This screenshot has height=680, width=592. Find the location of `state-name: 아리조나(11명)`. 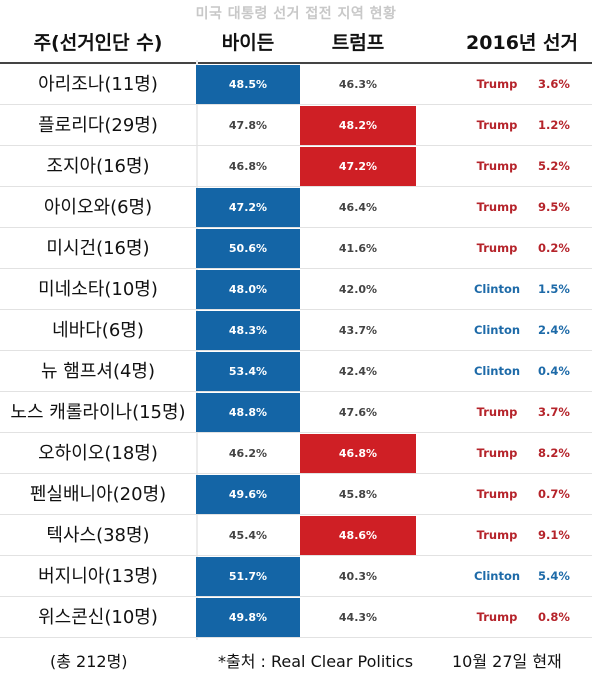

state-name: 아리조나(11명) is located at coordinates (98, 84).